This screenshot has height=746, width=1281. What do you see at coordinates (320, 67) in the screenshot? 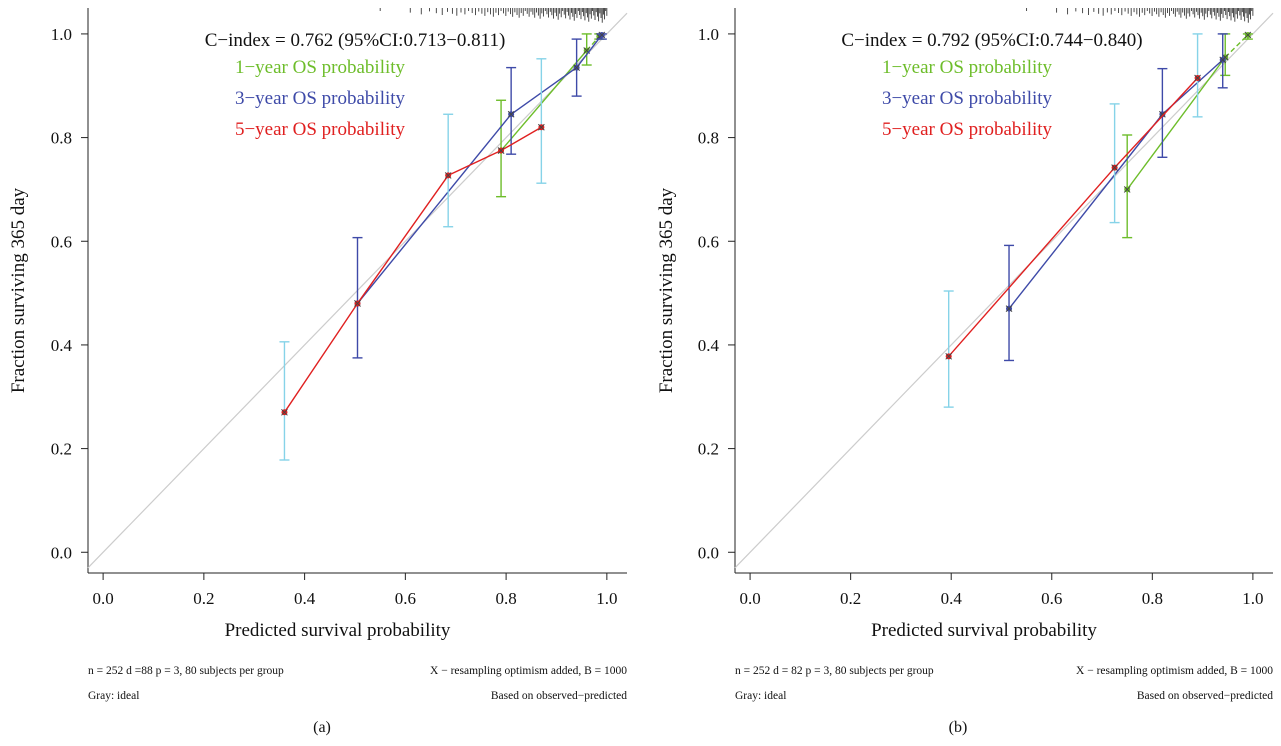
I see `p0-legend-entry-0: 1−year OS probability` at bounding box center [320, 67].